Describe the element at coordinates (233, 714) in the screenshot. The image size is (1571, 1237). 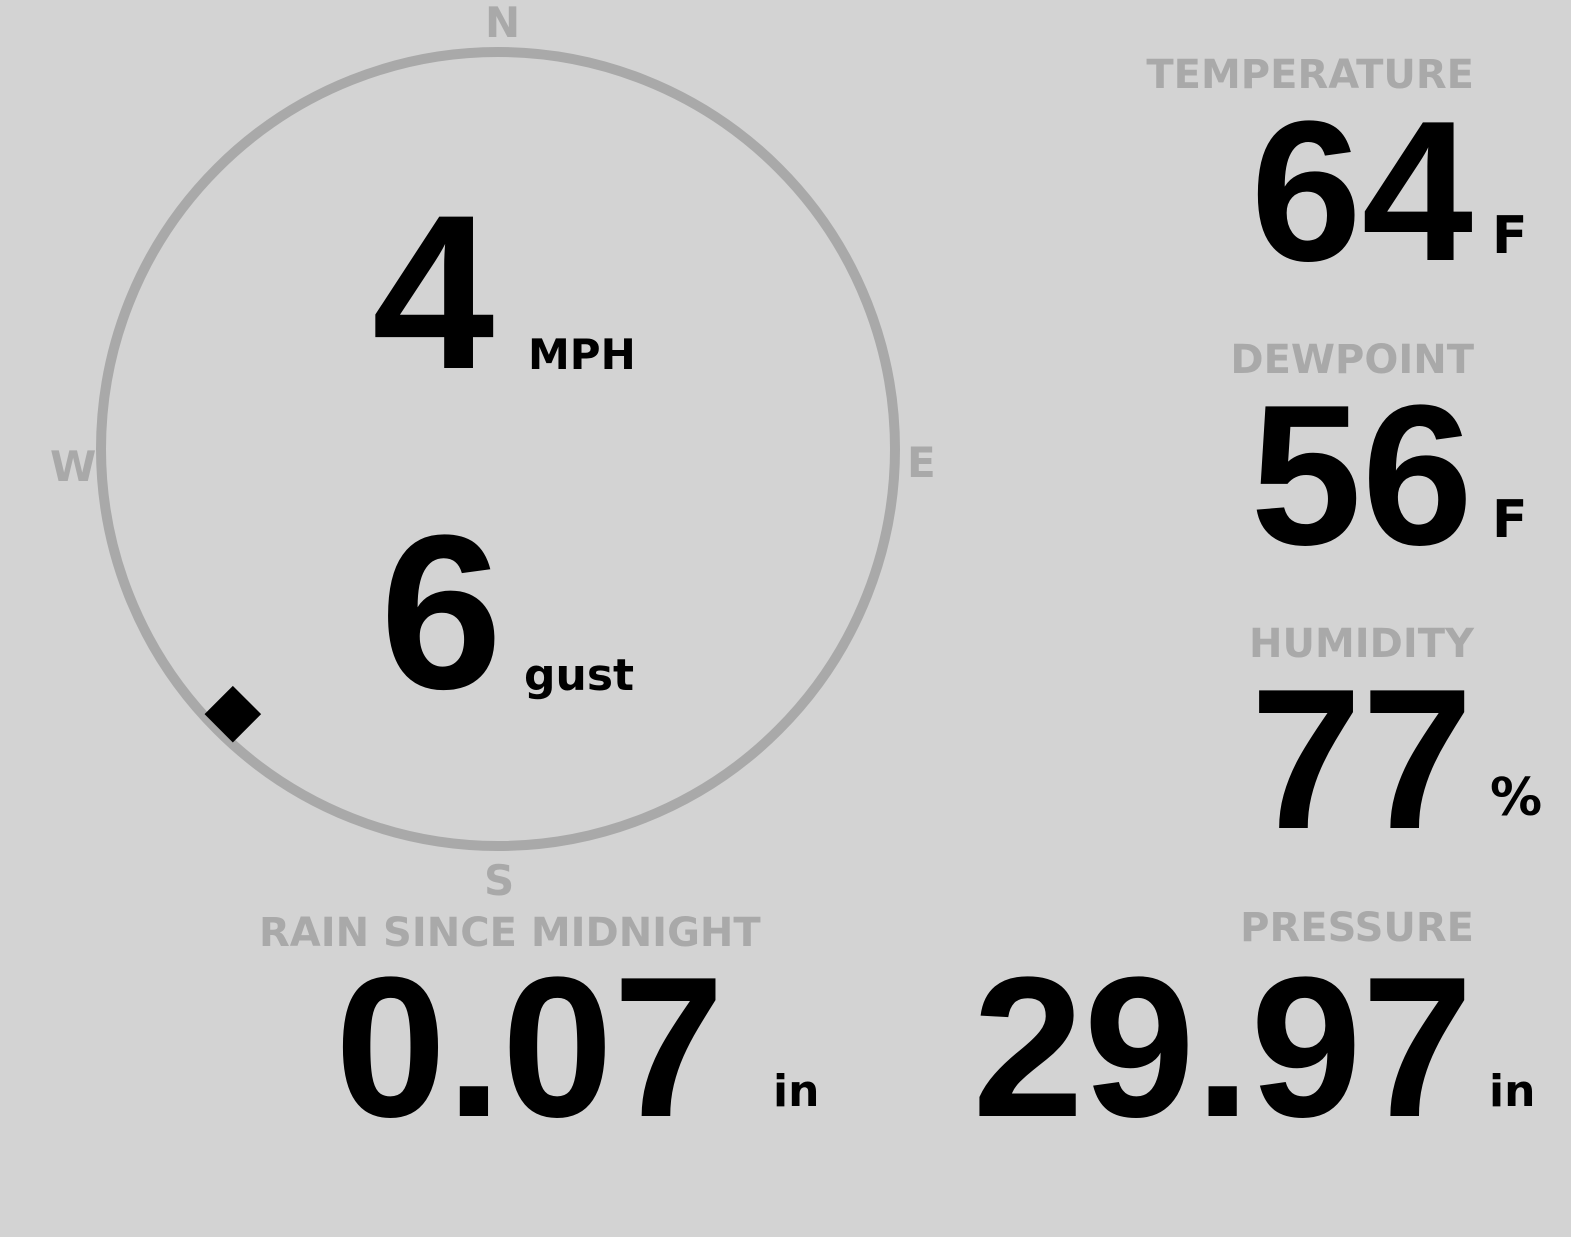
I see `diamond-icon` at that location.